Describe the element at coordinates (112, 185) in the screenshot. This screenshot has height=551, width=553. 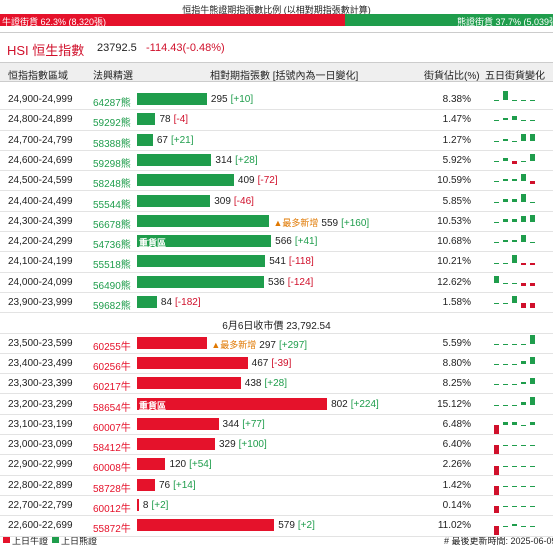
I see `warrant-code: 58248熊` at that location.